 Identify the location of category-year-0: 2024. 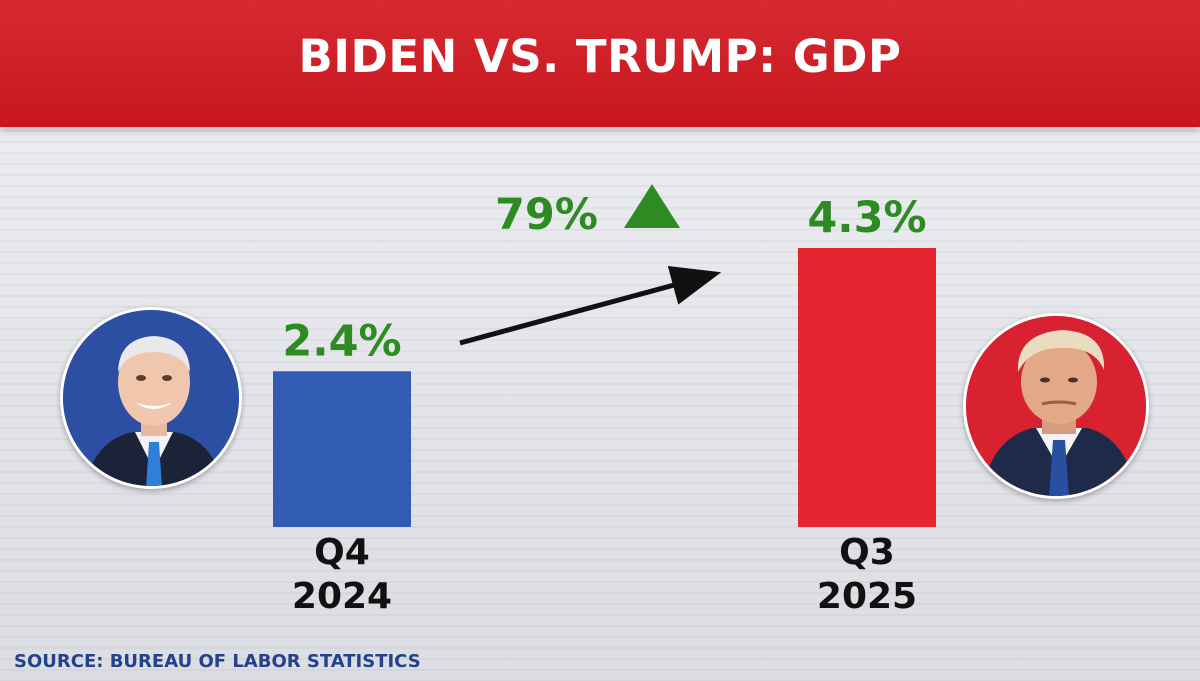
(342, 596).